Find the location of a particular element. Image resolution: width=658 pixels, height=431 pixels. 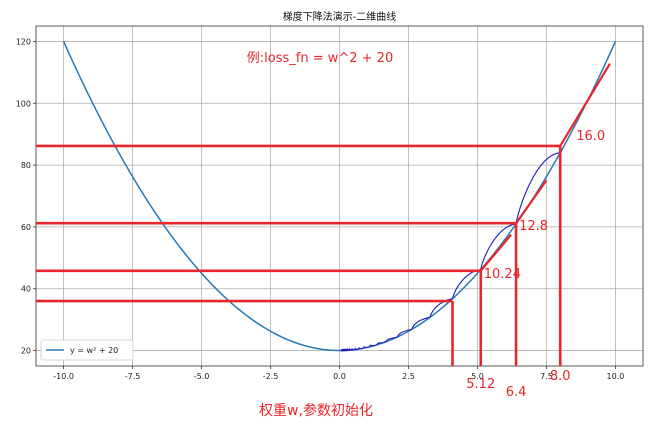

chart-title: 梯度下降法演示-二维曲线 is located at coordinates (340, 16).